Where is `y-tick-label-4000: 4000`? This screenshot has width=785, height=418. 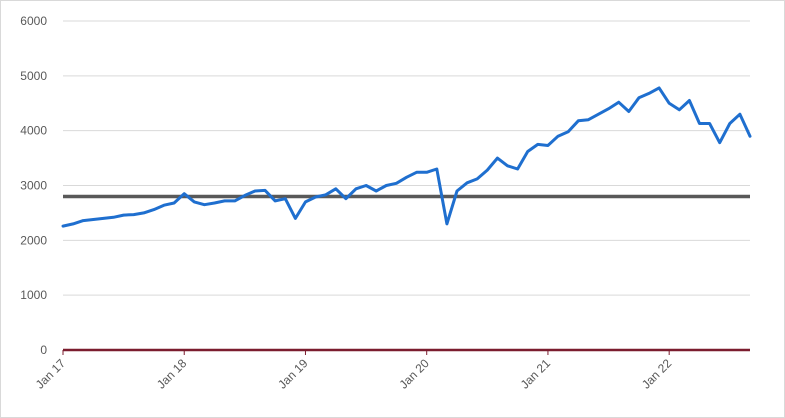 y-tick-label-4000: 4000 is located at coordinates (33, 131).